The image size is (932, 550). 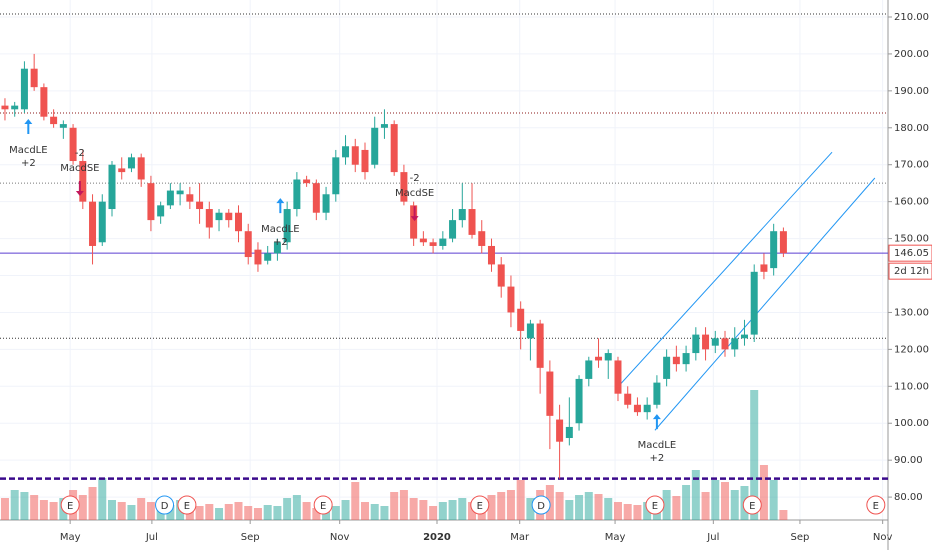 I want to click on y-tick-label: 150.00, so click(x=911, y=239).